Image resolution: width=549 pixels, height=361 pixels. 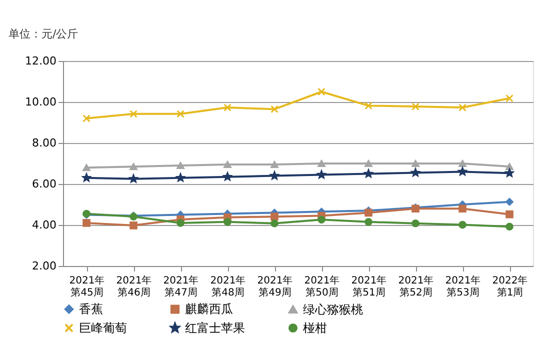 What do you see at coordinates (43, 34) in the screenshot?
I see `y-axis-title: 单位：元/公斤` at bounding box center [43, 34].